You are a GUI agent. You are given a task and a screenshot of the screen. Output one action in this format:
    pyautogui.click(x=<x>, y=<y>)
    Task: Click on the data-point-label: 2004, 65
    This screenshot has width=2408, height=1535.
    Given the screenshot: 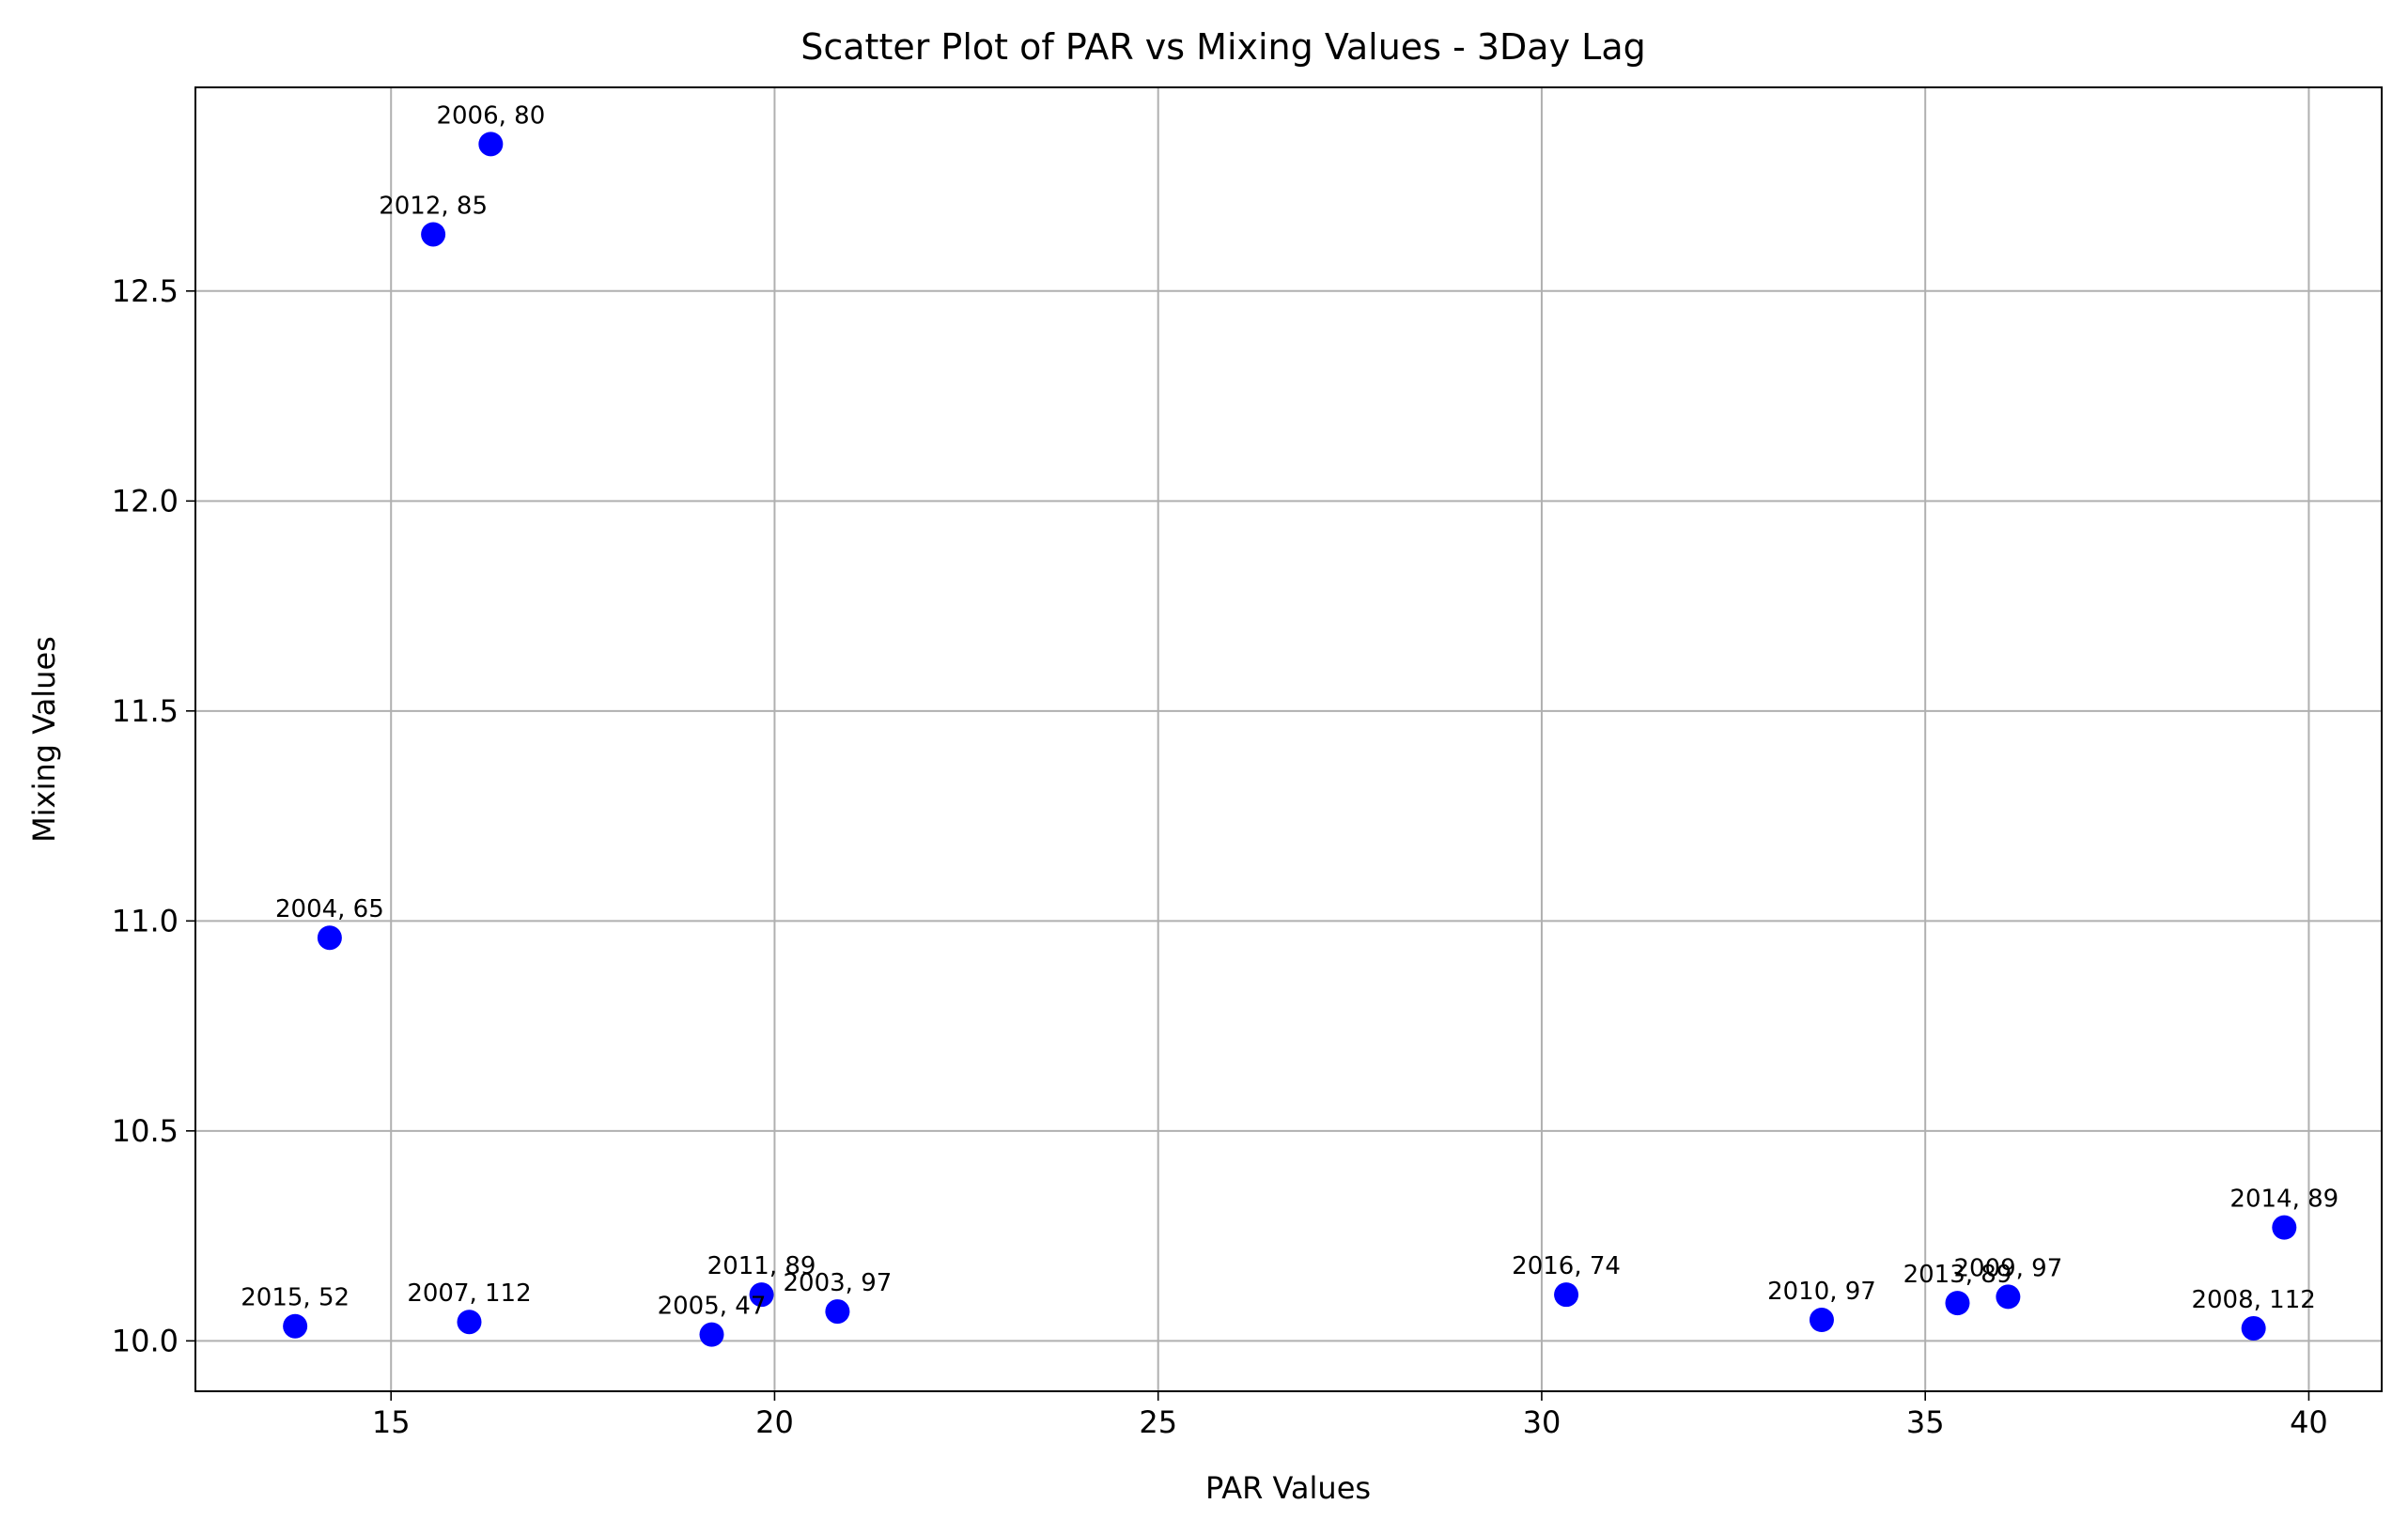 What is the action you would take?
    pyautogui.click(x=329, y=909)
    